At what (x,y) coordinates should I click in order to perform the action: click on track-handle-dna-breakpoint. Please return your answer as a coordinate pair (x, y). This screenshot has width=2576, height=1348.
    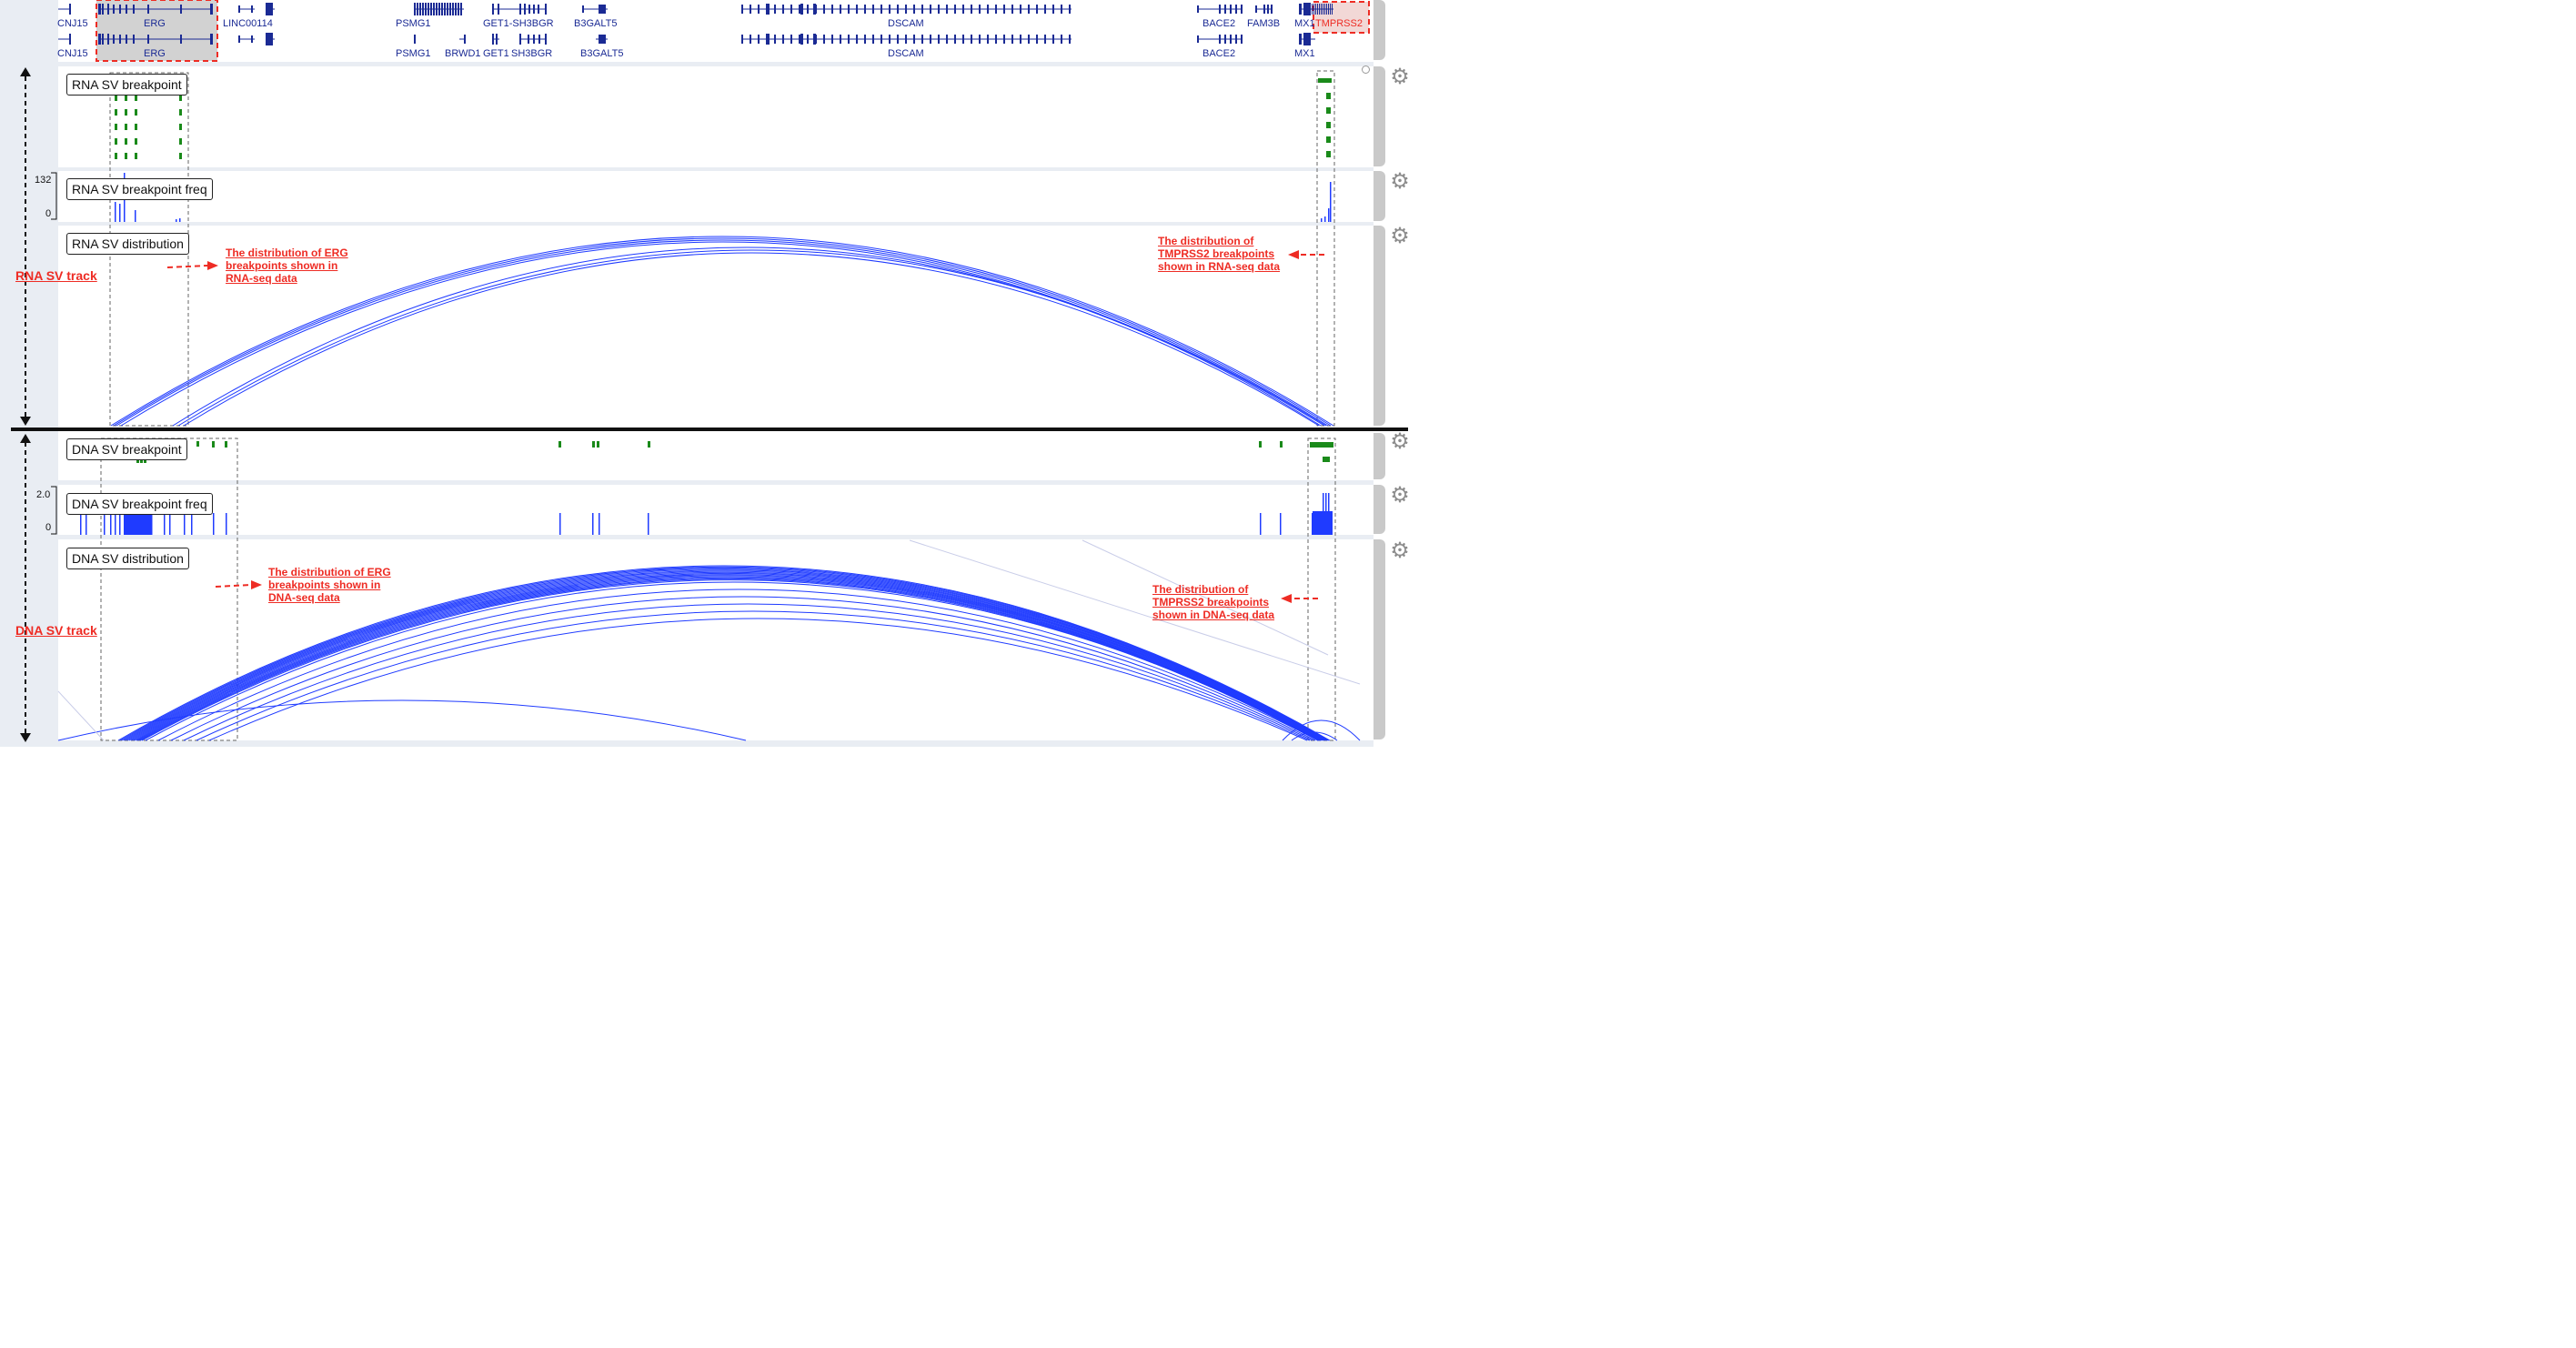
    Looking at the image, I should click on (1379, 456).